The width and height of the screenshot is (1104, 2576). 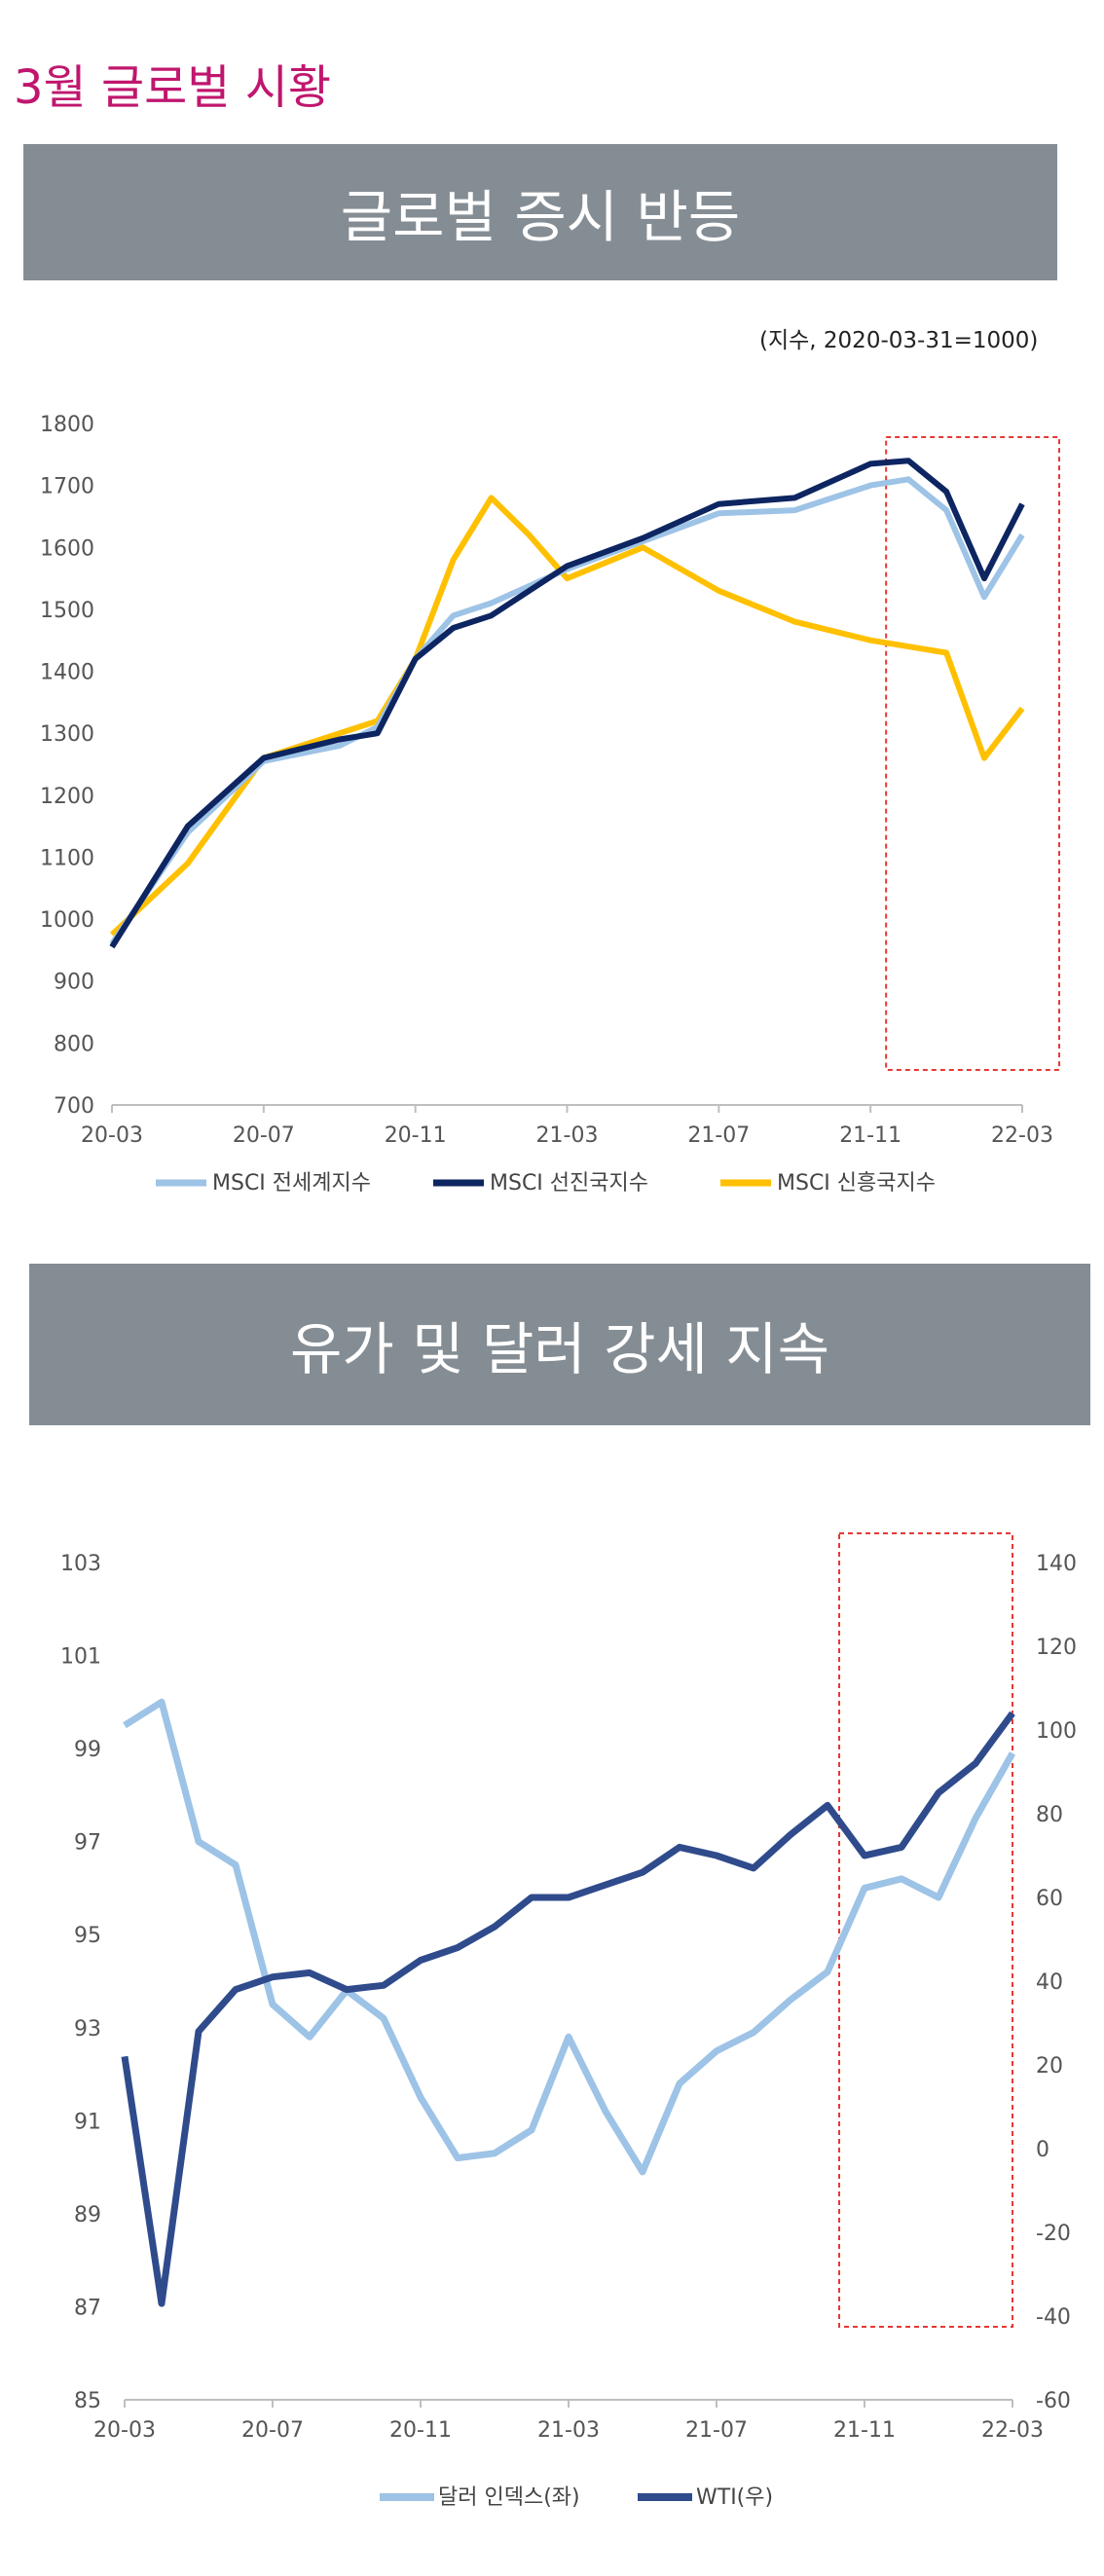 I want to click on page-title: 3월 글로벌 시황, so click(x=173, y=87).